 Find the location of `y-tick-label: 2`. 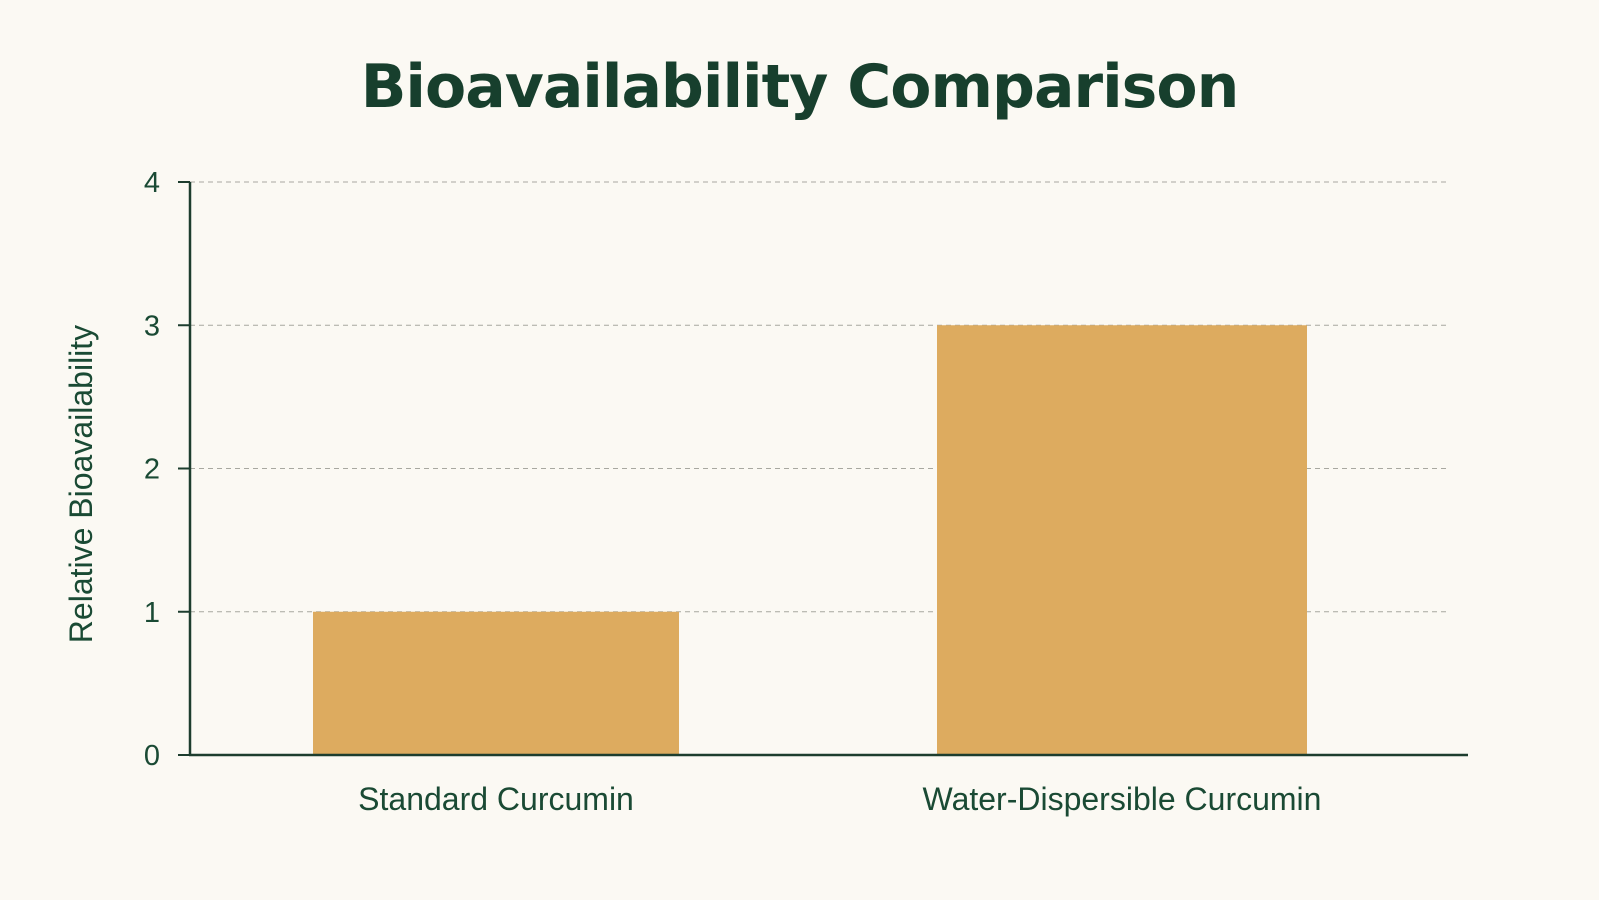

y-tick-label: 2 is located at coordinates (152, 470).